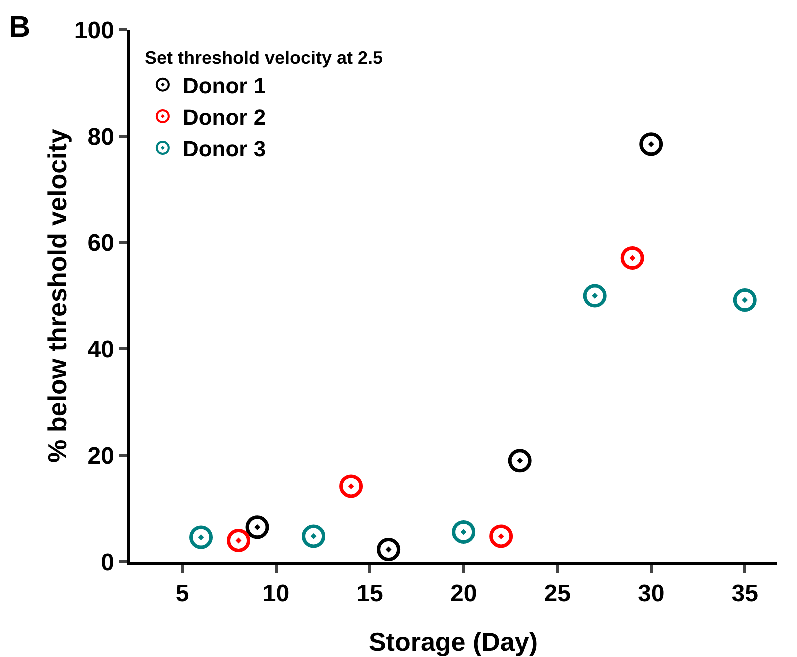 This screenshot has width=797, height=657. Describe the element at coordinates (224, 149) in the screenshot. I see `legend-label: Donor 3` at that location.